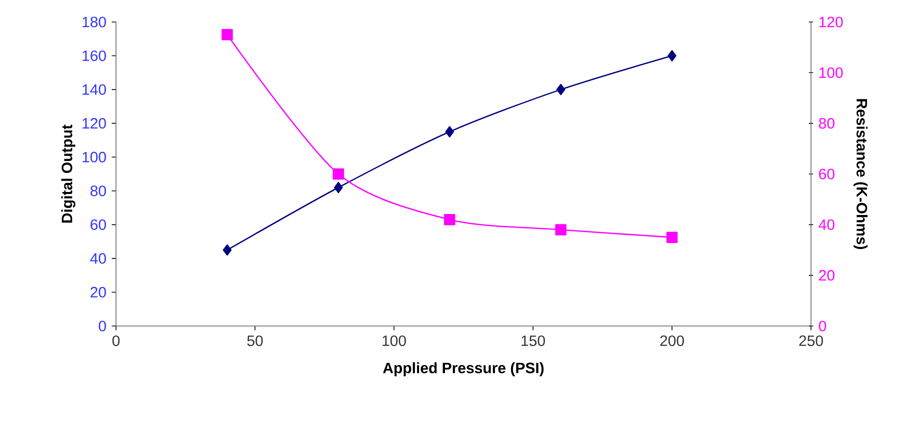 Image resolution: width=914 pixels, height=431 pixels. Describe the element at coordinates (102, 326) in the screenshot. I see `y-tick-label: 0` at that location.